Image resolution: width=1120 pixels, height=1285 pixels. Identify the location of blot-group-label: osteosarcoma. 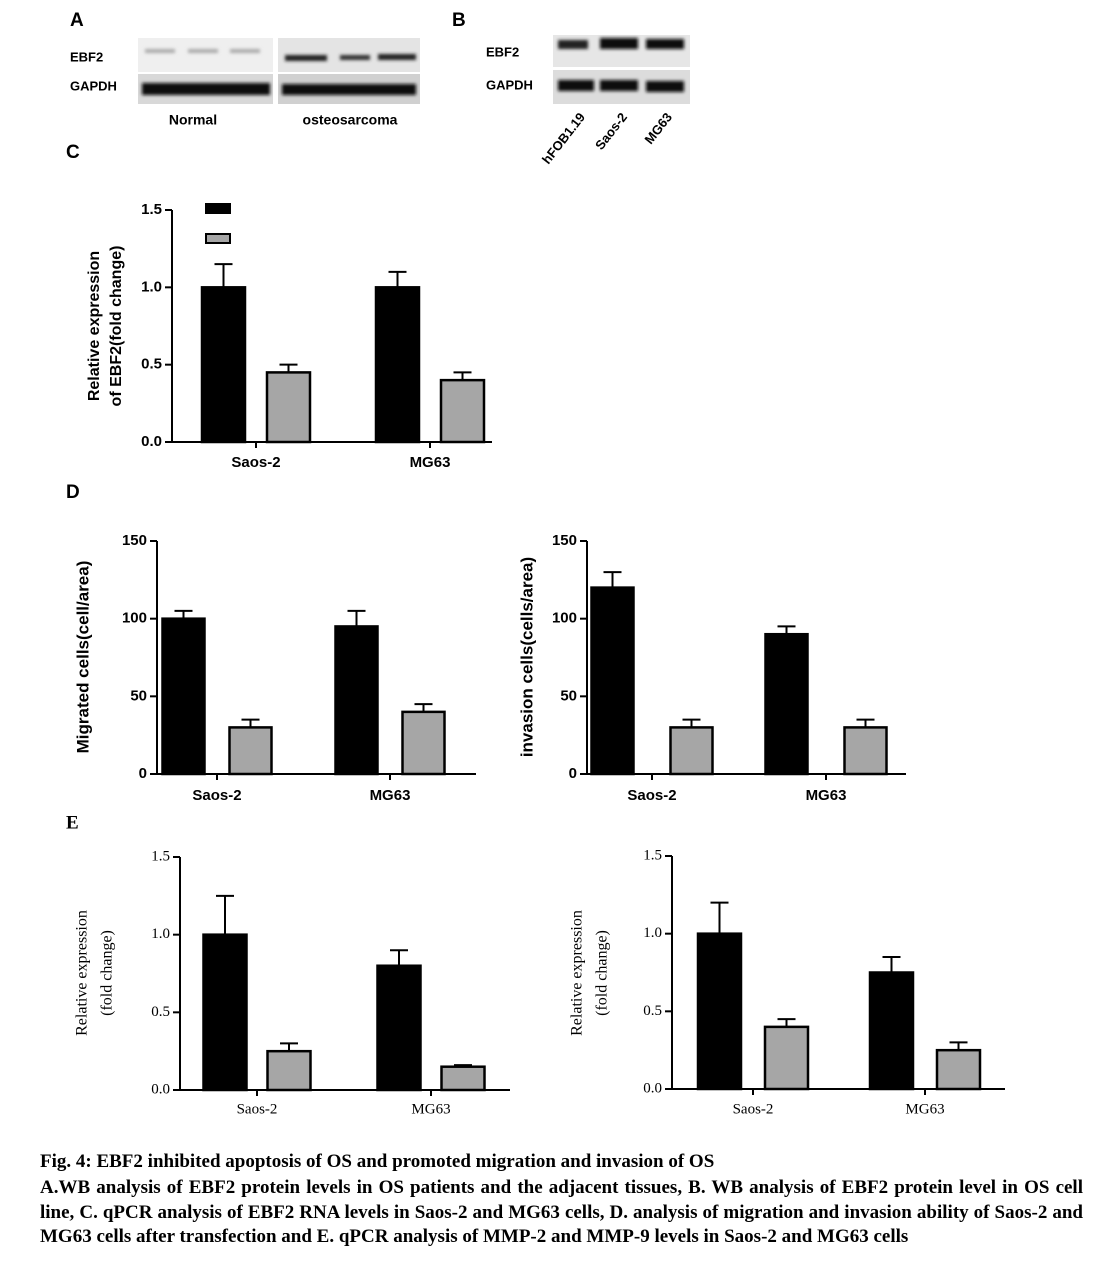
(350, 120).